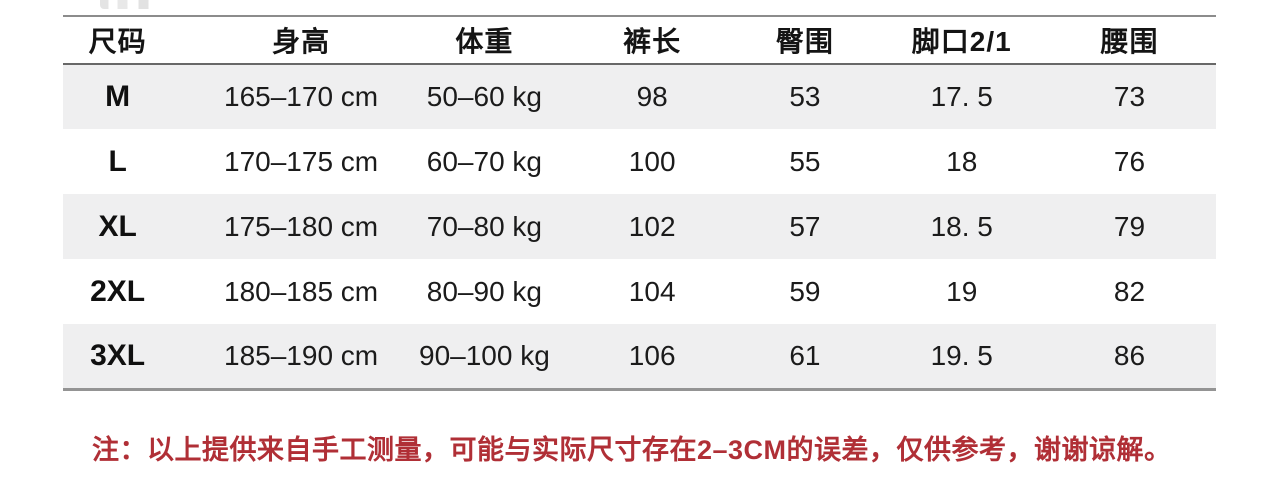 Image resolution: width=1280 pixels, height=491 pixels. Describe the element at coordinates (484, 96) in the screenshot. I see `weight-cell: 50–60 kg` at that location.